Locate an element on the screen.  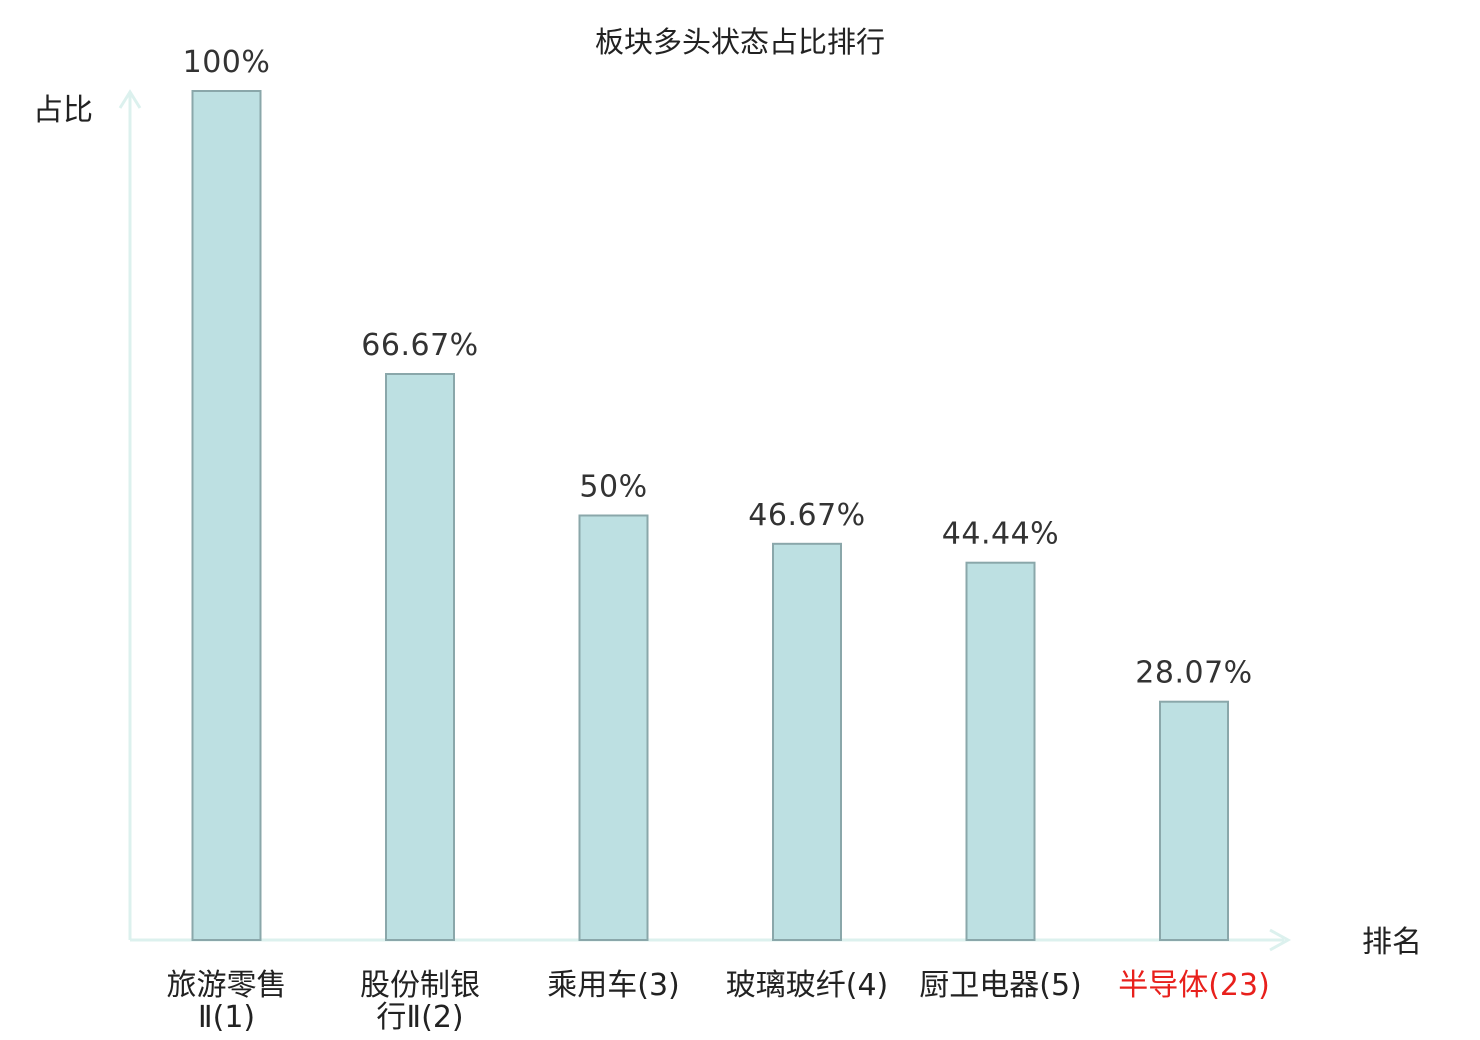
chart-title: 板块多头状态占比排行 is located at coordinates (740, 42).